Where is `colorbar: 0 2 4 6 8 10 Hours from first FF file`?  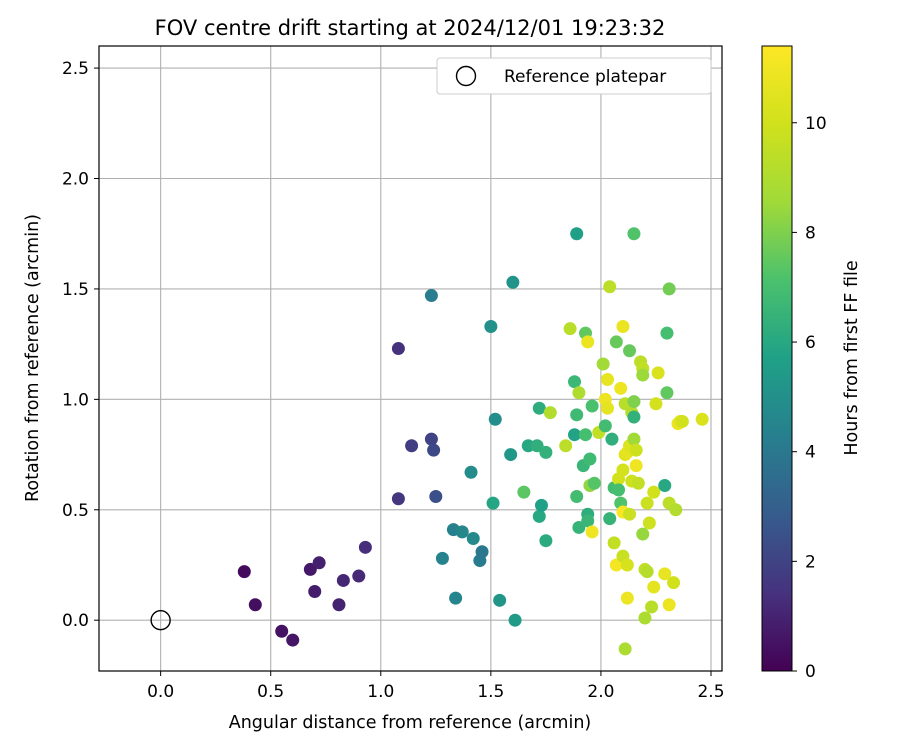 colorbar: 0 2 4 6 8 10 Hours from first FF file is located at coordinates (811, 363).